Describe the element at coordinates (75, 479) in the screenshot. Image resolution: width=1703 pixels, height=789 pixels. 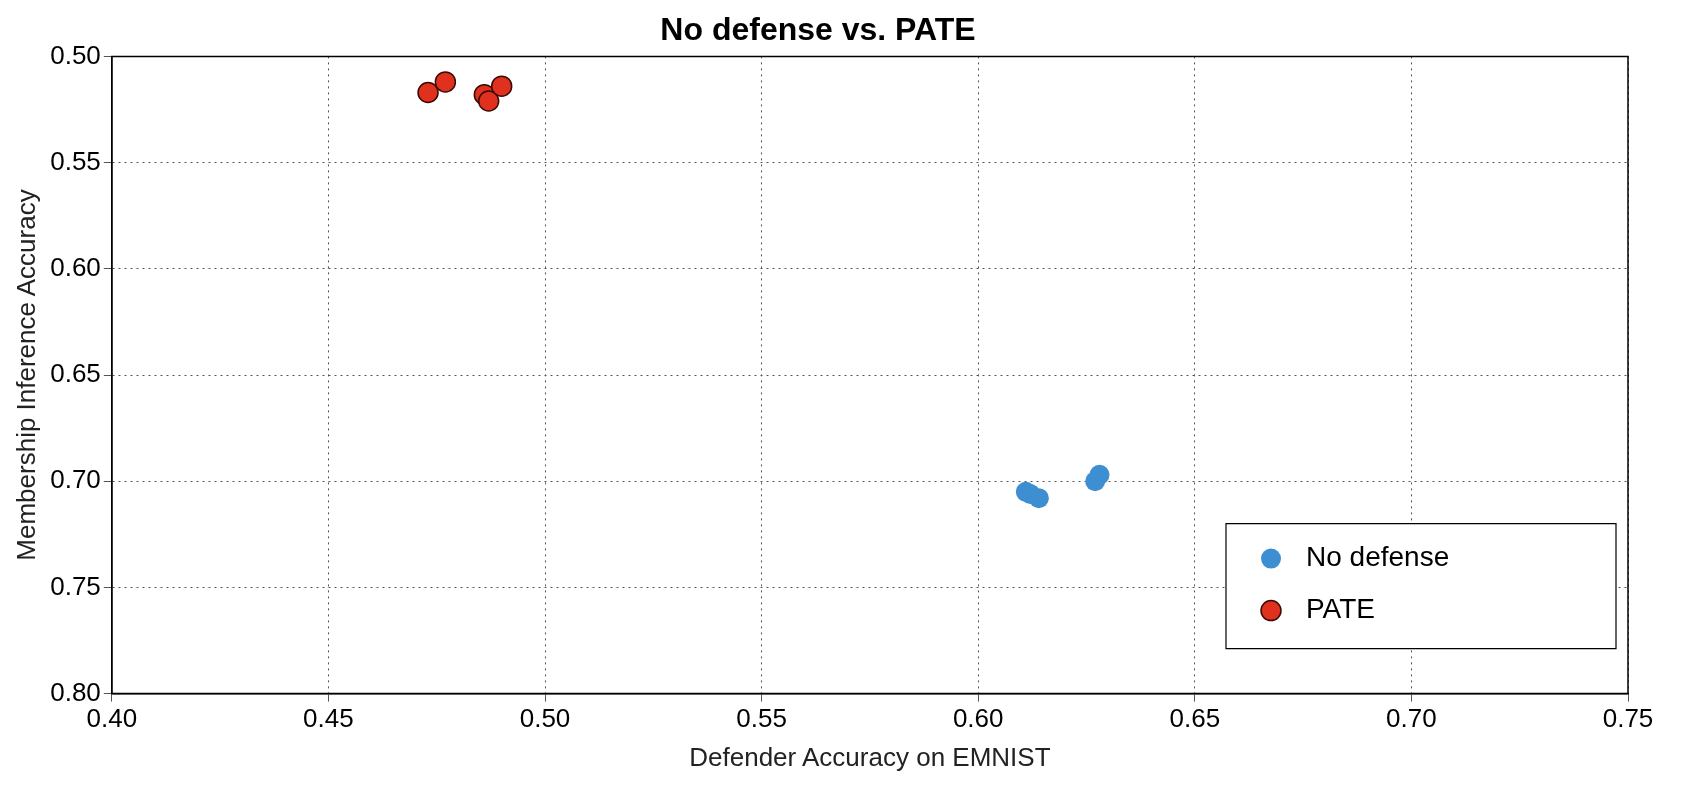
I see `y-tick-label: 0.70` at that location.